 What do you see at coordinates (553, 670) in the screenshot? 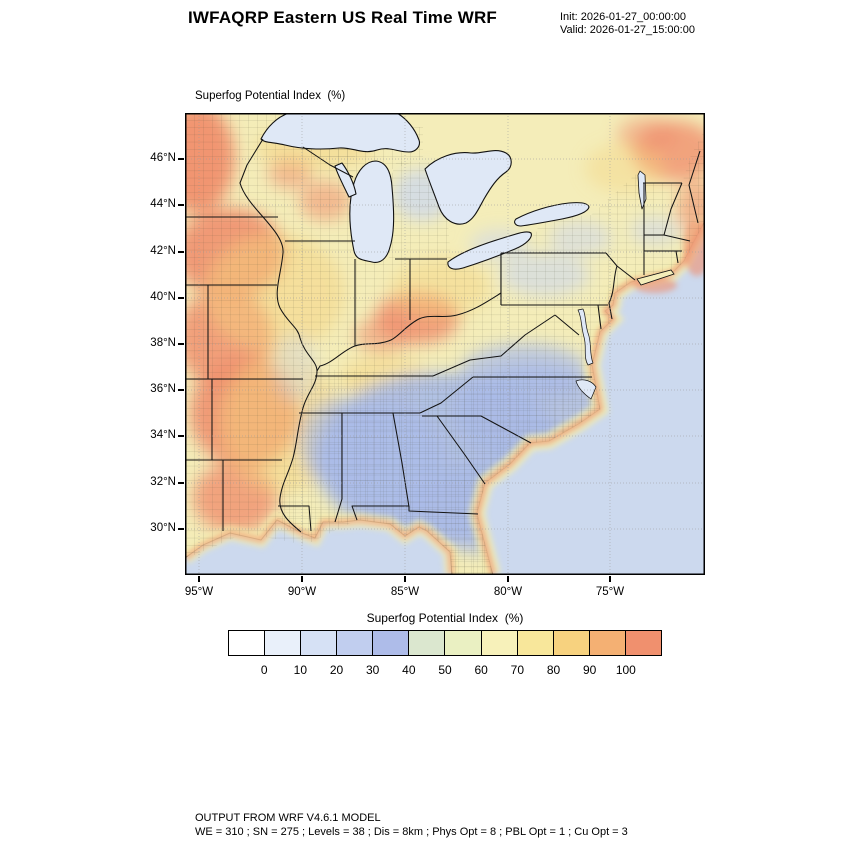
I see `colorbar-tick: 80` at bounding box center [553, 670].